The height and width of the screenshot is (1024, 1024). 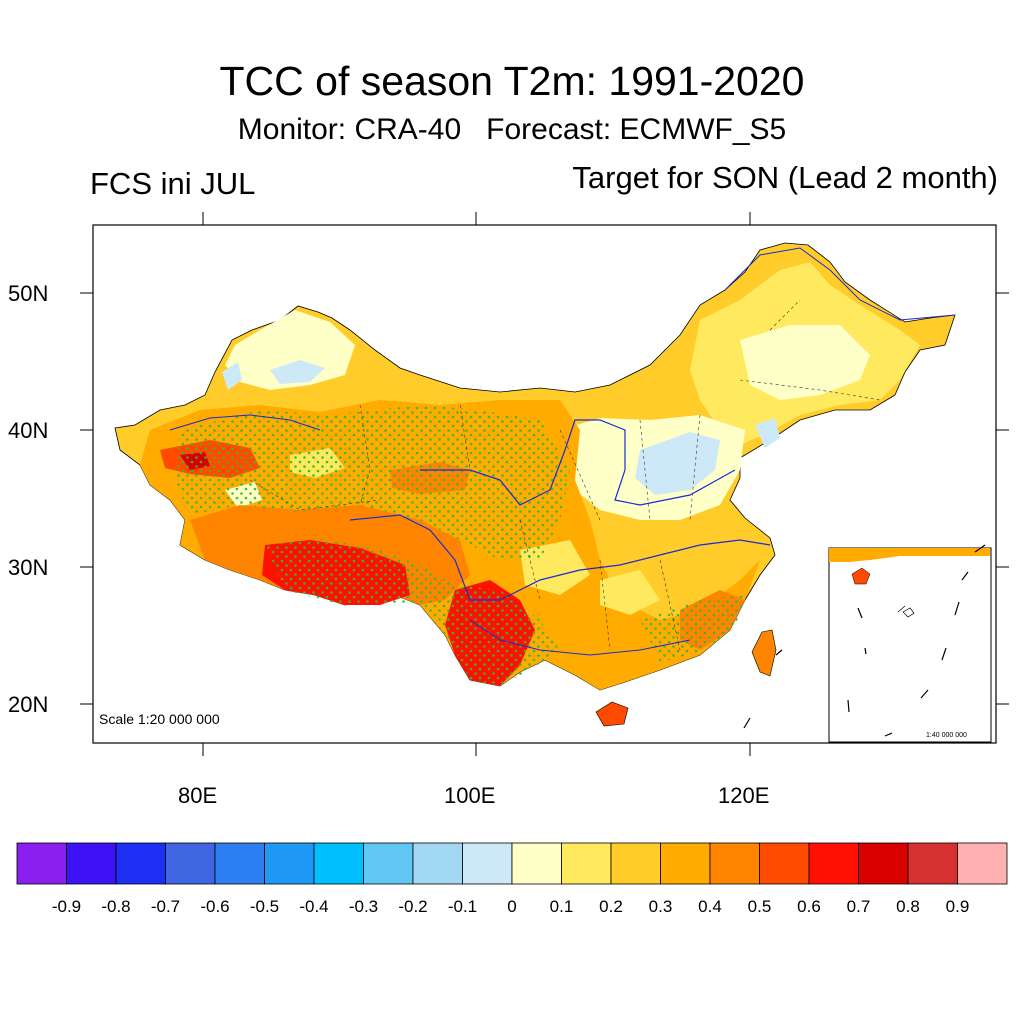 I want to click on yellow-river, so click(x=578, y=462).